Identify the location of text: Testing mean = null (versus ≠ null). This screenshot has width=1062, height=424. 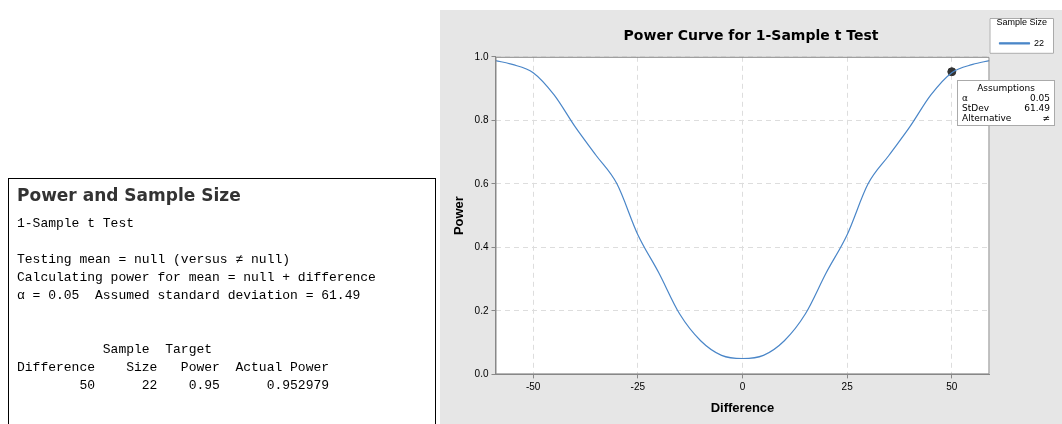
(154, 260).